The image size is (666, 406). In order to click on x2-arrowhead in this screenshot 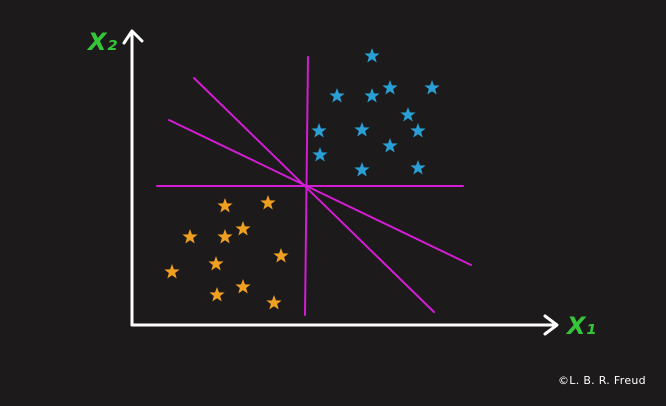, I will do `click(133, 37)`.